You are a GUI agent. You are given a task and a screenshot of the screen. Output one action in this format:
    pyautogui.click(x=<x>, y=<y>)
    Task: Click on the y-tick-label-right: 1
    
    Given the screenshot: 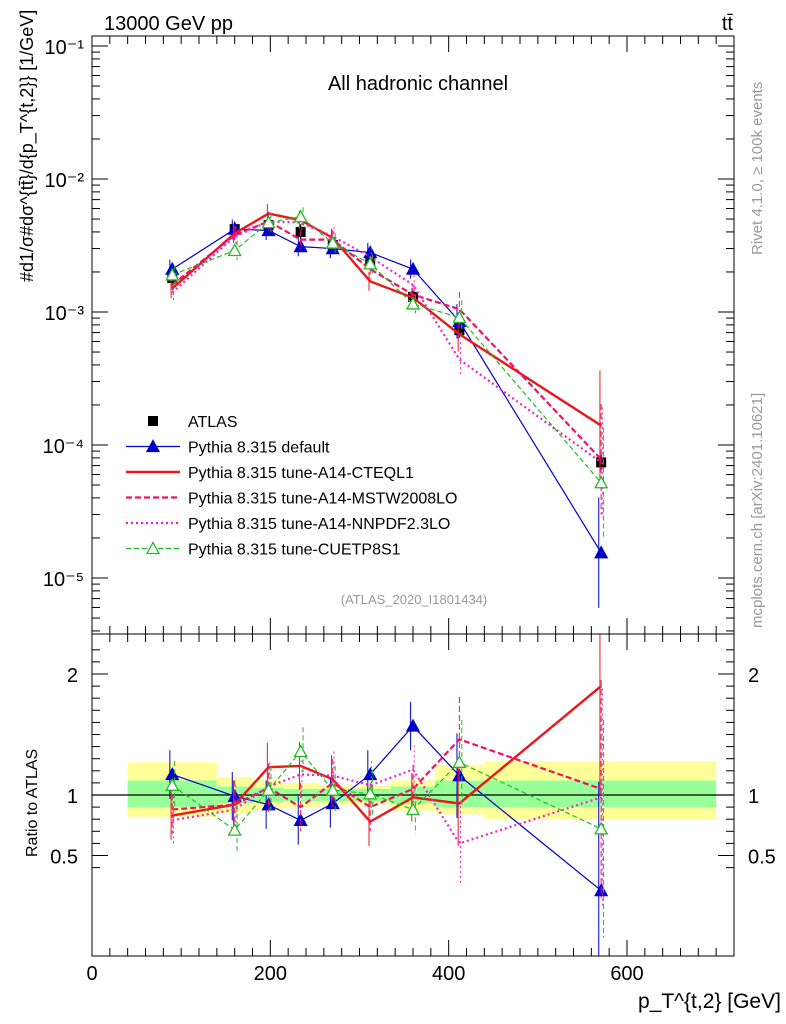 What is the action you would take?
    pyautogui.click(x=753, y=797)
    